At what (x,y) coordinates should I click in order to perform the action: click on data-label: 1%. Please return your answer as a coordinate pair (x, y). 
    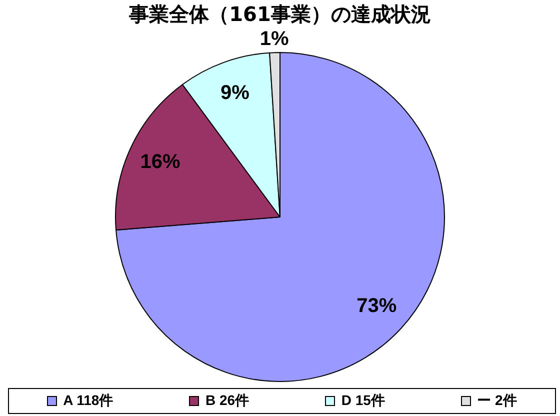
    Looking at the image, I should click on (275, 39).